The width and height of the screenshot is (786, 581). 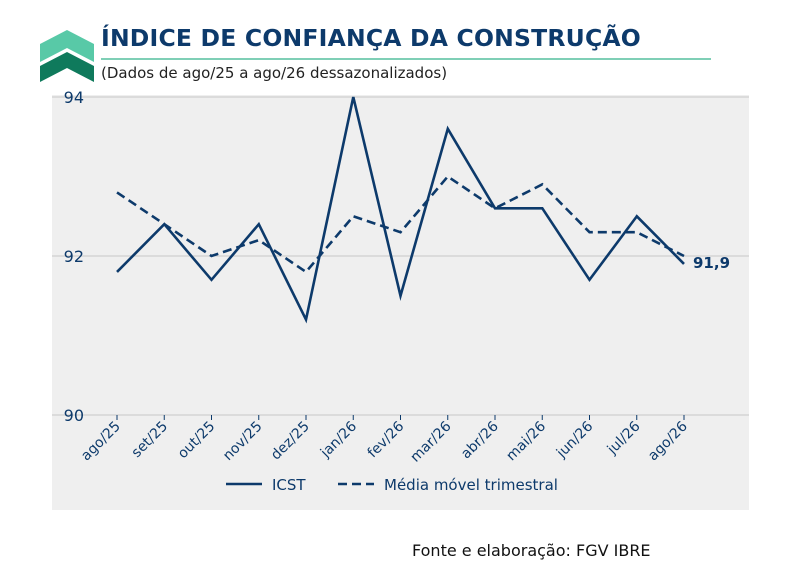 What do you see at coordinates (471, 485) in the screenshot?
I see `legend-label-media-movel: Média móvel trimestral` at bounding box center [471, 485].